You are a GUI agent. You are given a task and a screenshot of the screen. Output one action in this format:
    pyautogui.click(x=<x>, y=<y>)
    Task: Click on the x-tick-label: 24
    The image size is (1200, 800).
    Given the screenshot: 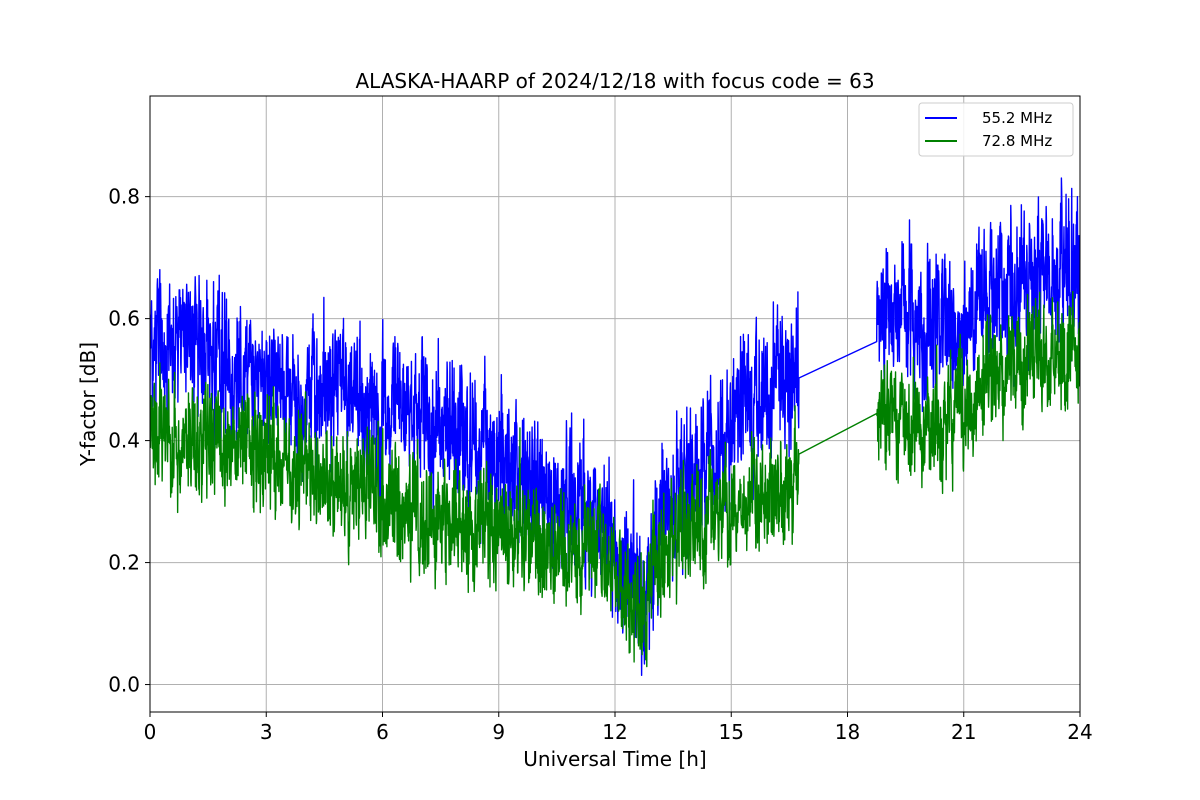 What is the action you would take?
    pyautogui.click(x=1079, y=732)
    